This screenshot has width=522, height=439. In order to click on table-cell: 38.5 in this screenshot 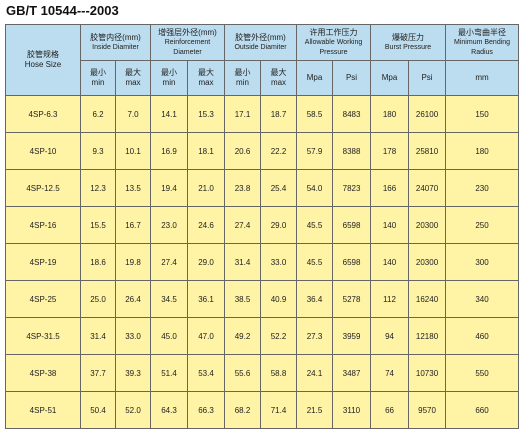, I will do `click(242, 299)`.